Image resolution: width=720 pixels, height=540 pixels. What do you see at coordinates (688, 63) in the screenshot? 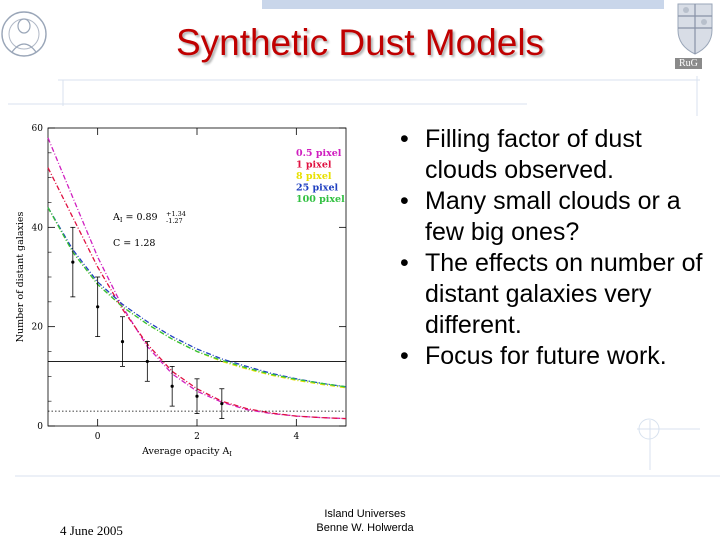
I see `crest-caption: RuG` at bounding box center [688, 63].